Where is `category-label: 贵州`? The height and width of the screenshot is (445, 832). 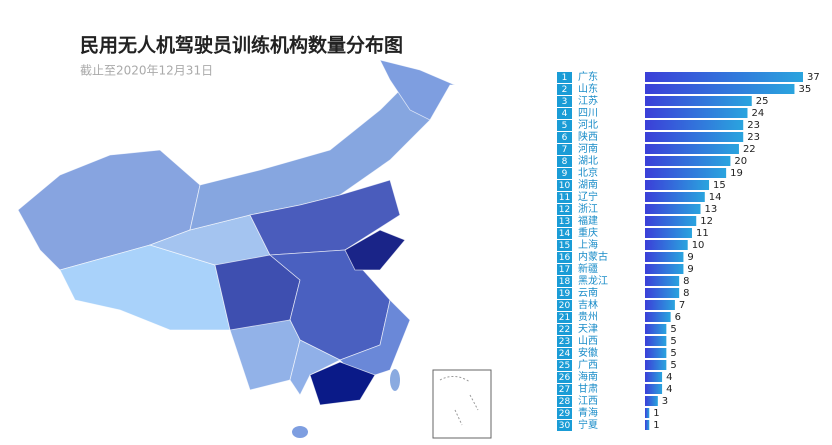 category-label: 贵州 is located at coordinates (588, 316).